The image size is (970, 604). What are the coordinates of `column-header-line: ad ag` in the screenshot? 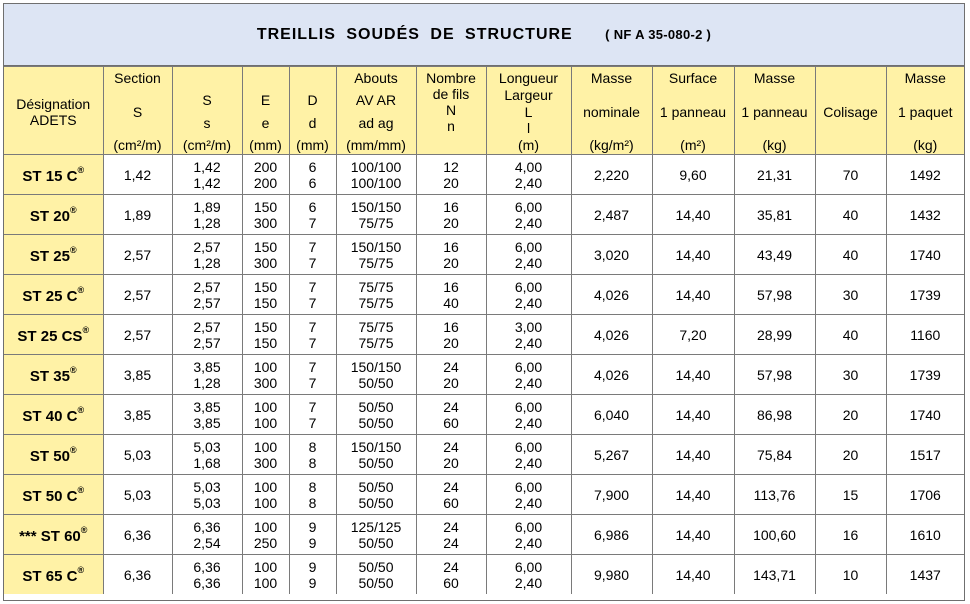 It's located at (376, 122).